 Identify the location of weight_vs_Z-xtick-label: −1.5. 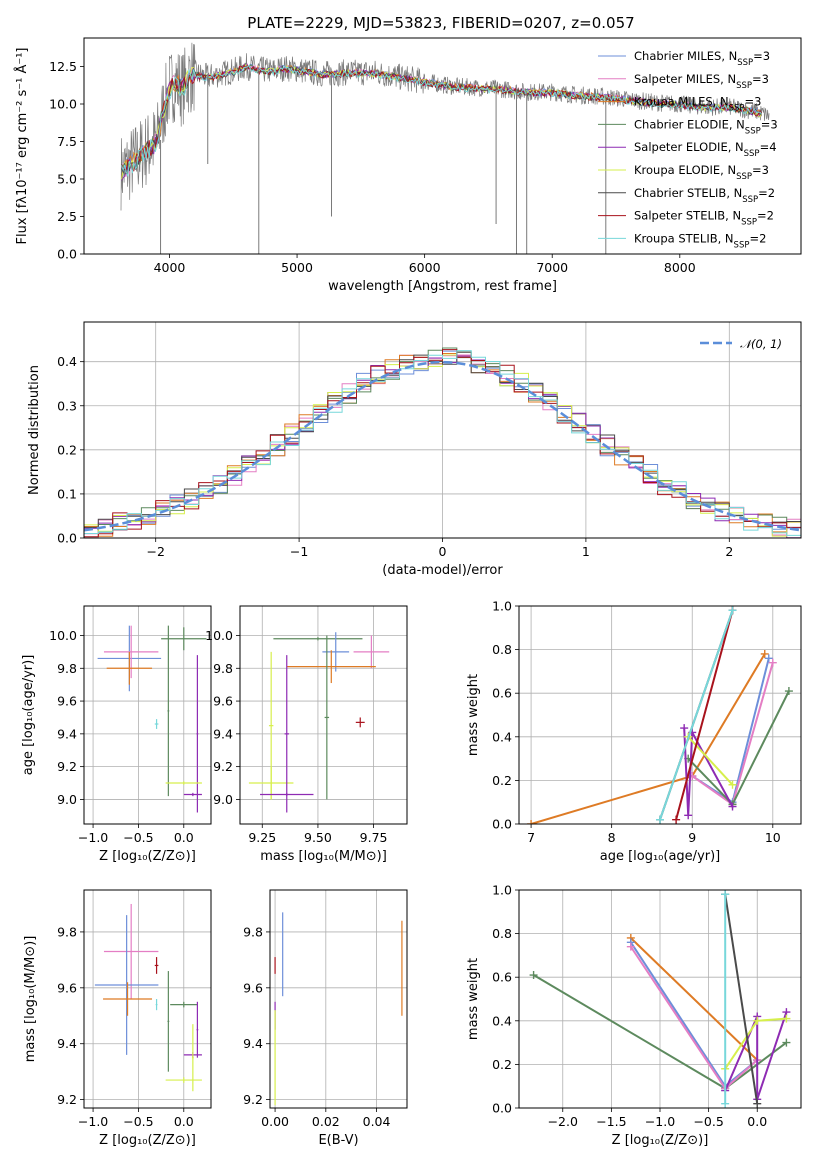
(611, 1121).